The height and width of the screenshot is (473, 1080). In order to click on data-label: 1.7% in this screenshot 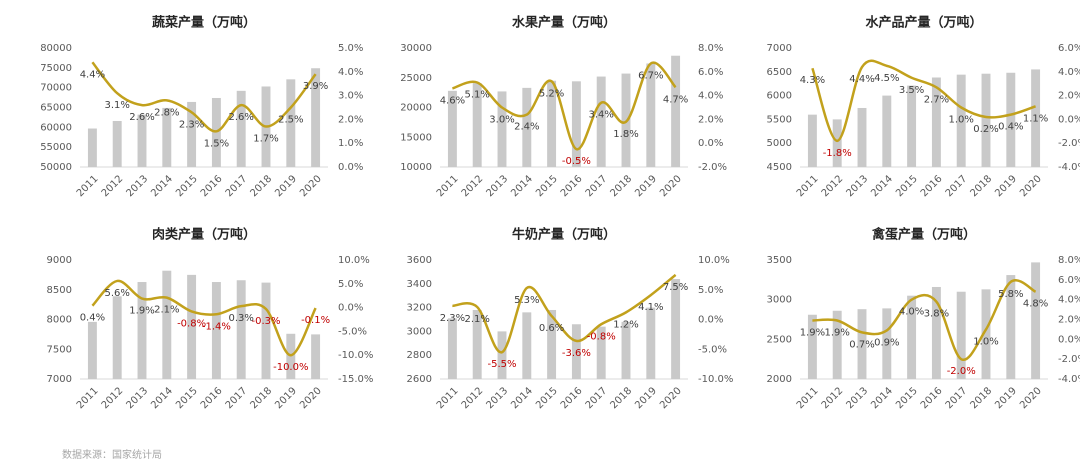, I will do `click(265, 139)`.